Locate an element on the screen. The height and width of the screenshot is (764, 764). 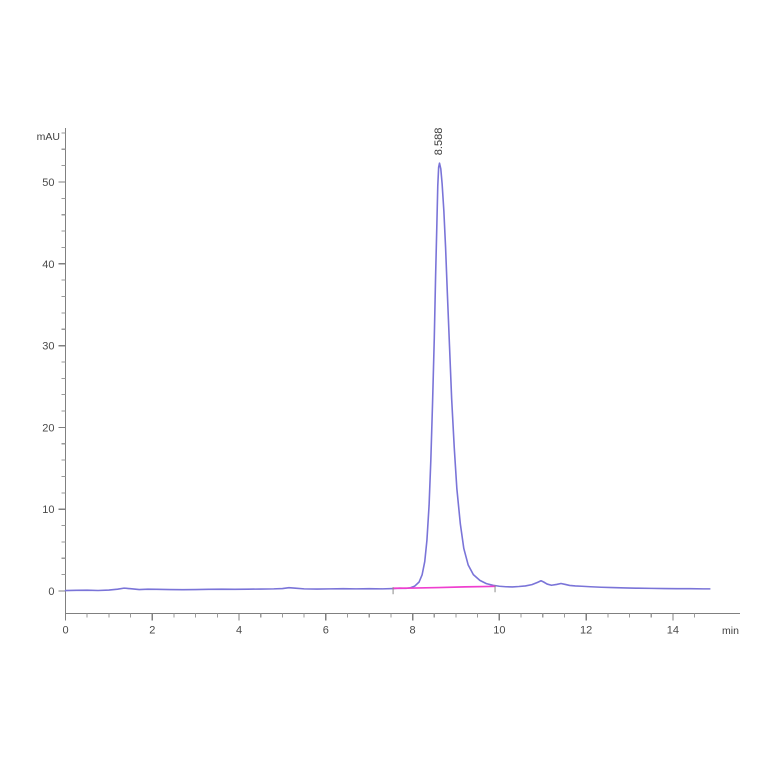
annotation-group: 8.588 is located at coordinates (439, 142).